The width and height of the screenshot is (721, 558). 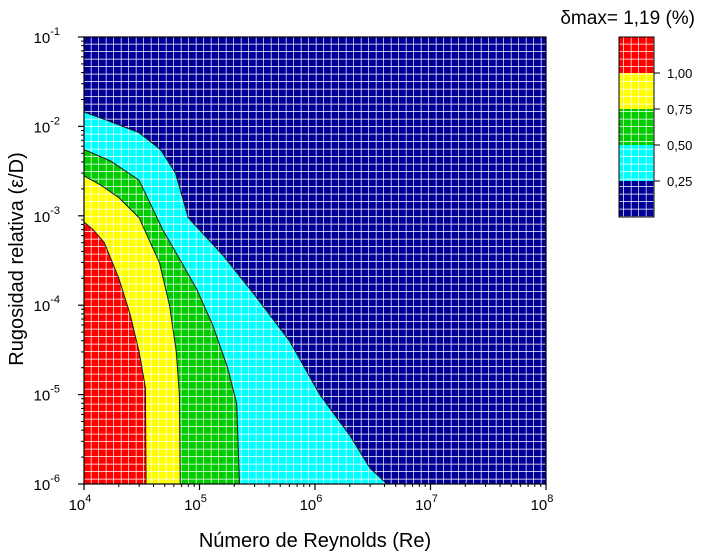 What do you see at coordinates (195, 503) in the screenshot?
I see `x-tick-label: 10⁵` at bounding box center [195, 503].